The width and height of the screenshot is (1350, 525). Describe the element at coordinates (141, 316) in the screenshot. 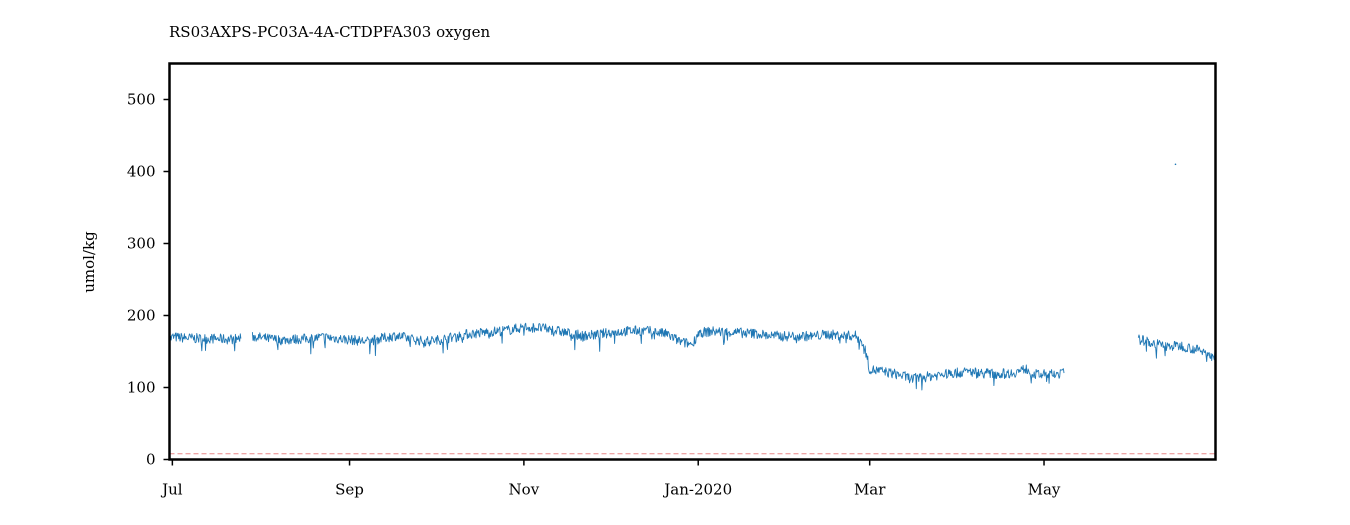

I see `y-tick-label: 200` at that location.